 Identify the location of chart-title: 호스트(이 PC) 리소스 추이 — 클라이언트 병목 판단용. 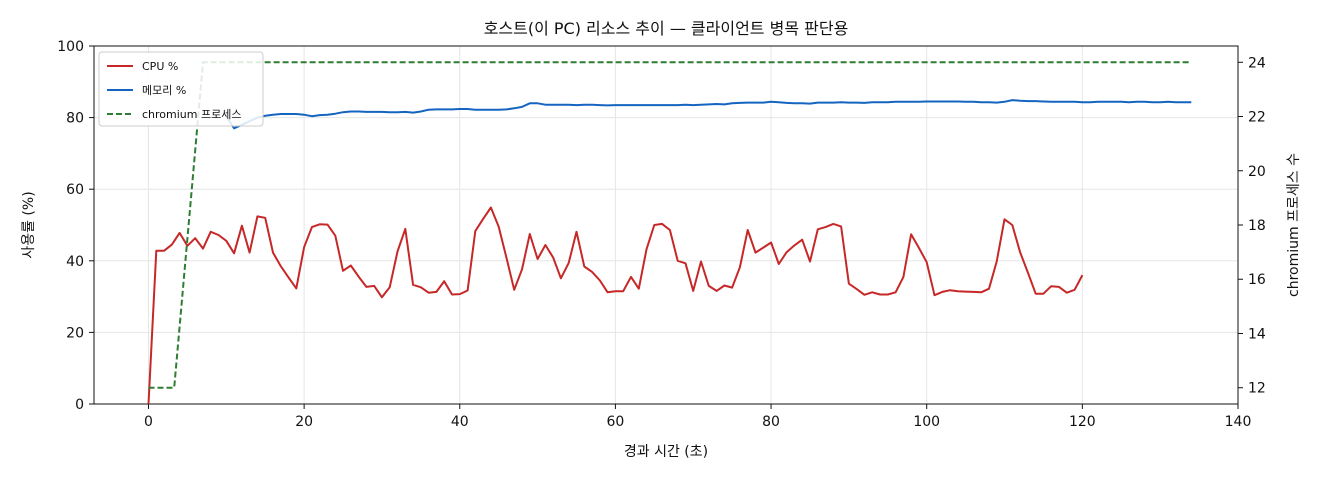
(666, 28).